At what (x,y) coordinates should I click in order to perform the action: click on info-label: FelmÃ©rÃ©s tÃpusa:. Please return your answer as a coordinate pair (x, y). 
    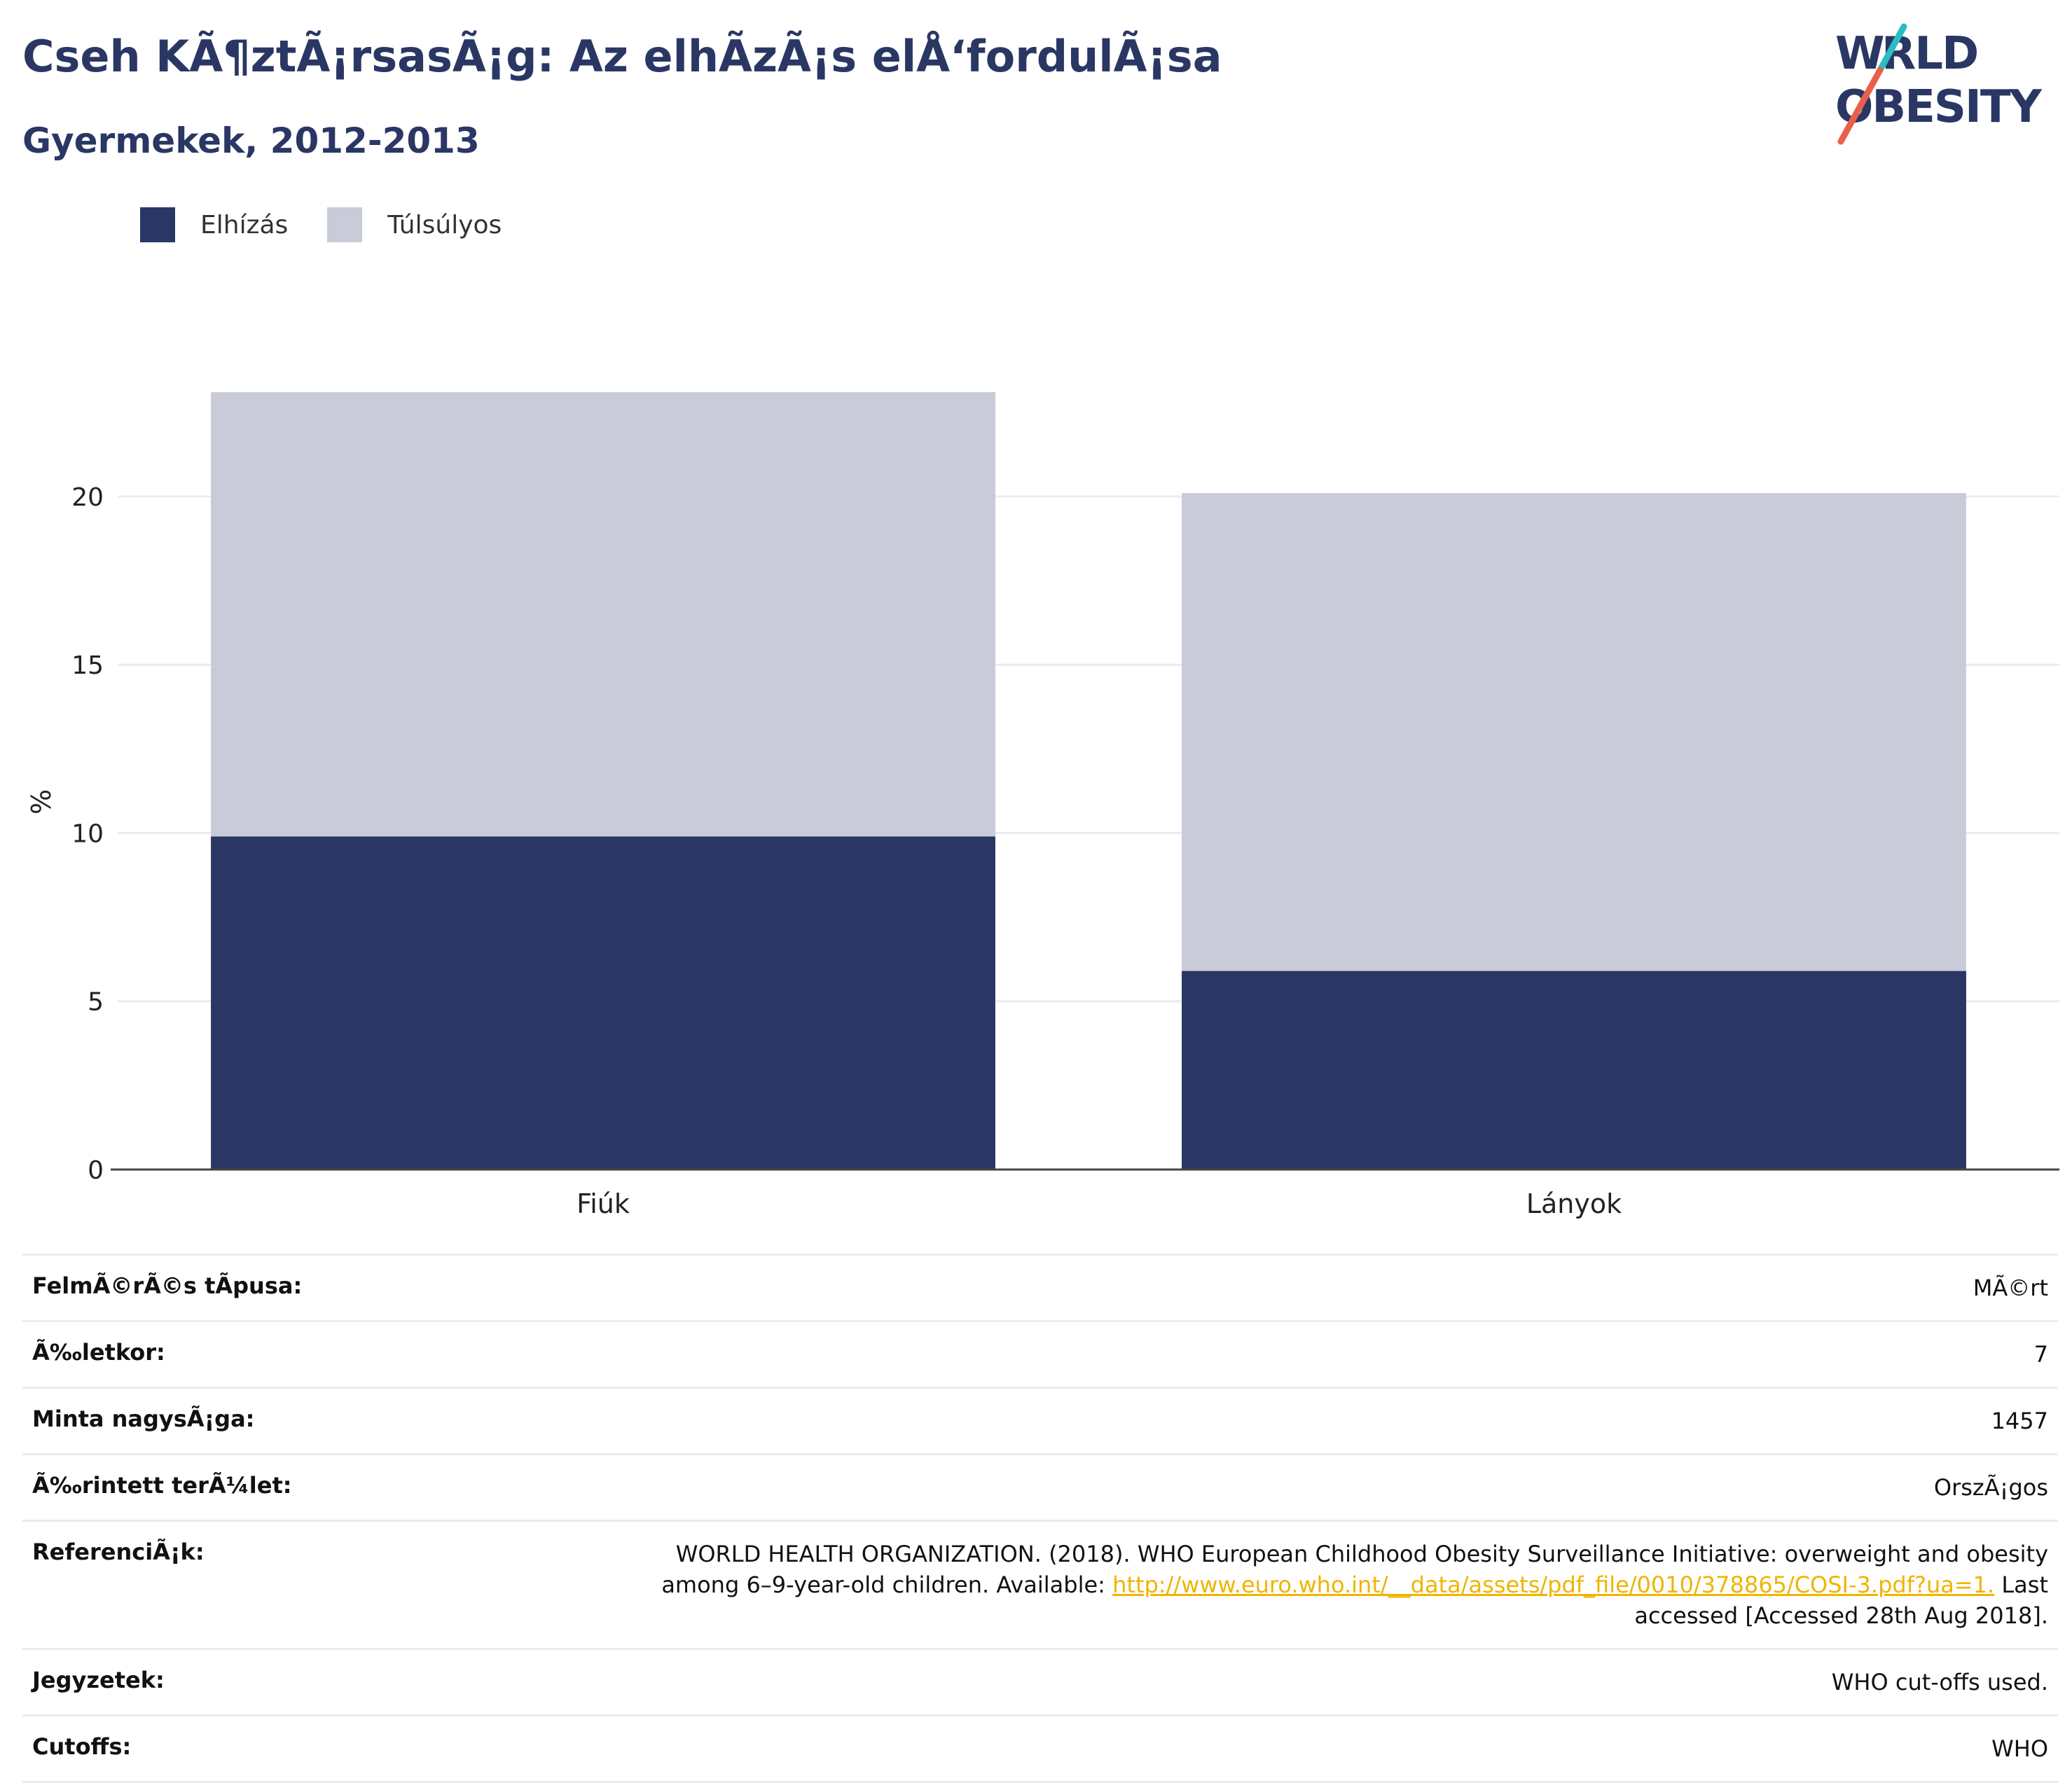
    Looking at the image, I should click on (168, 1285).